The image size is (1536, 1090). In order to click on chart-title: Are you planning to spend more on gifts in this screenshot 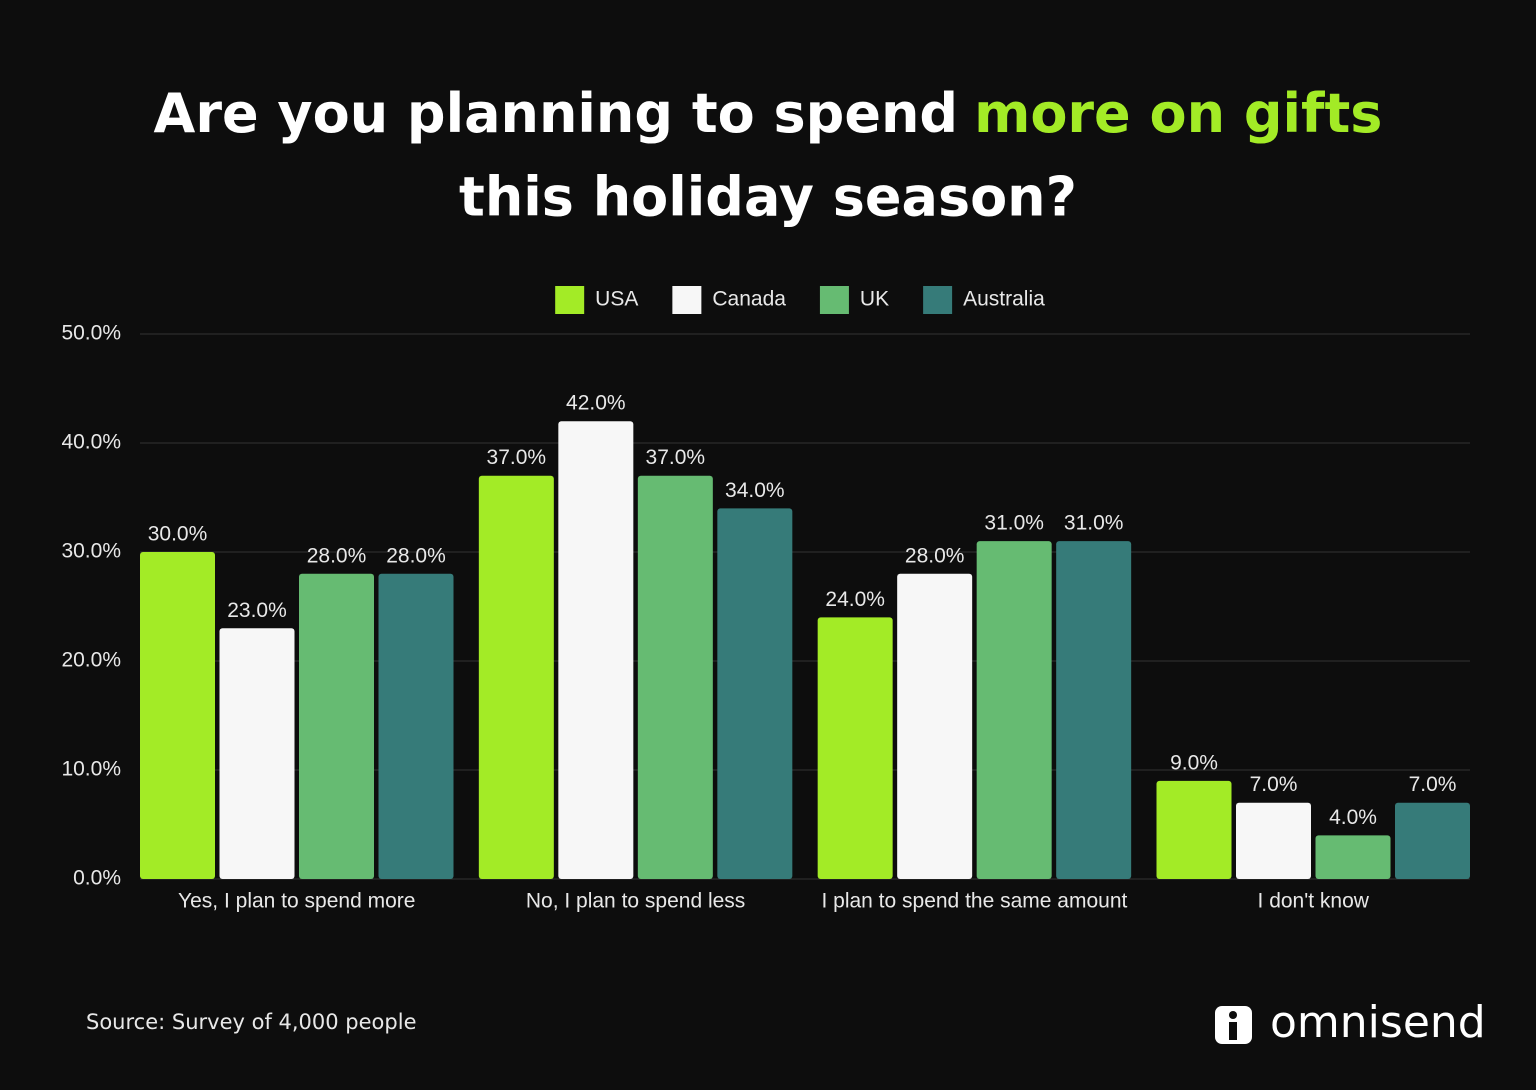, I will do `click(768, 113)`.